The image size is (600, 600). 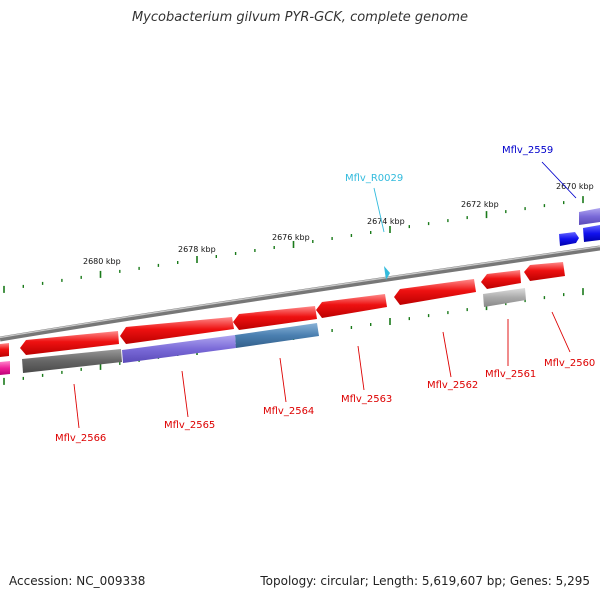 I want to click on gene-label-mflv-2560: Mflv_2560, so click(x=569, y=363).